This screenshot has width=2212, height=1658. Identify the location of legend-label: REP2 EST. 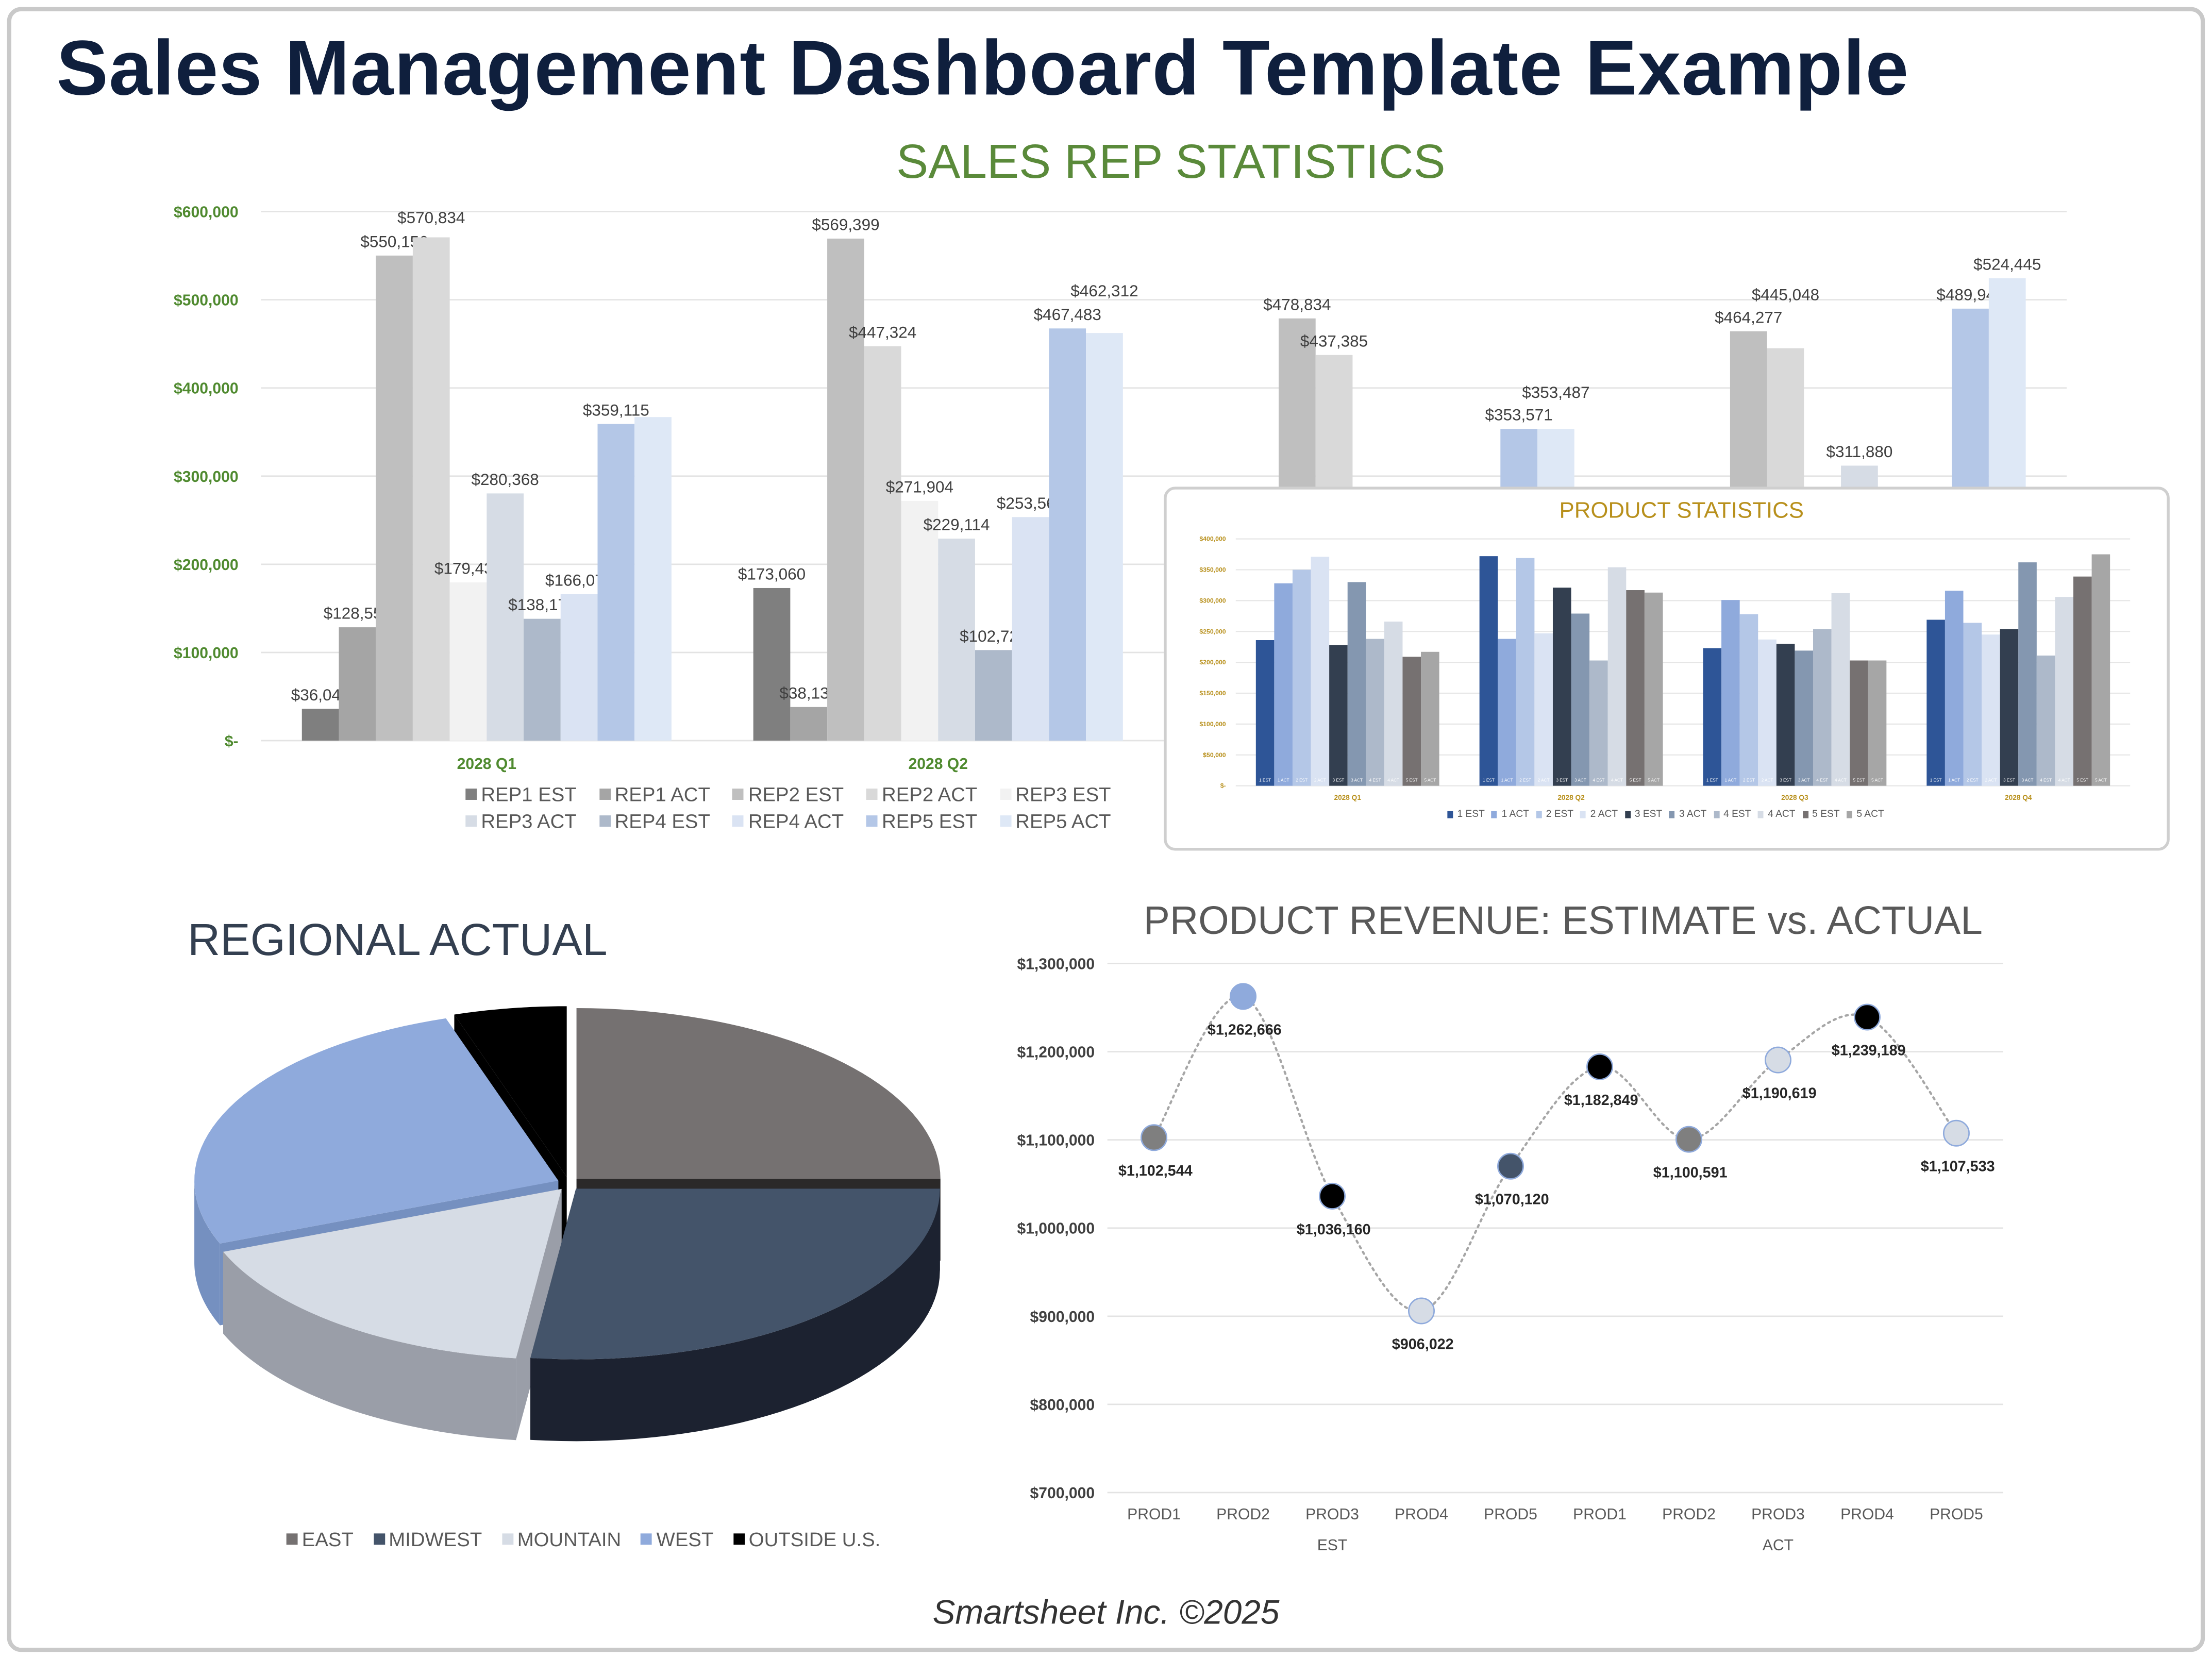
(796, 795).